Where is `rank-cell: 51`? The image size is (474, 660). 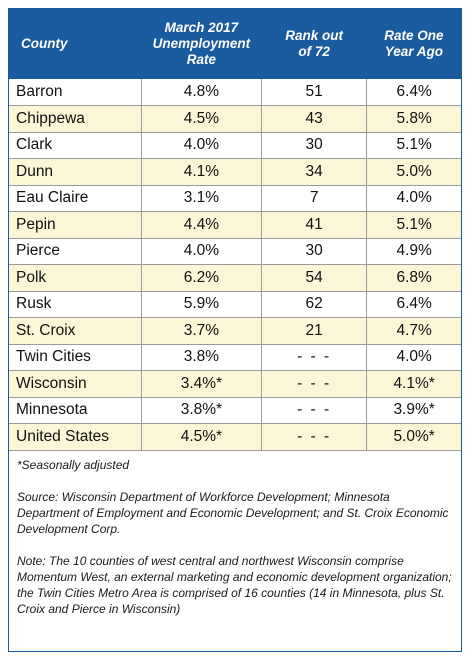 rank-cell: 51 is located at coordinates (314, 92).